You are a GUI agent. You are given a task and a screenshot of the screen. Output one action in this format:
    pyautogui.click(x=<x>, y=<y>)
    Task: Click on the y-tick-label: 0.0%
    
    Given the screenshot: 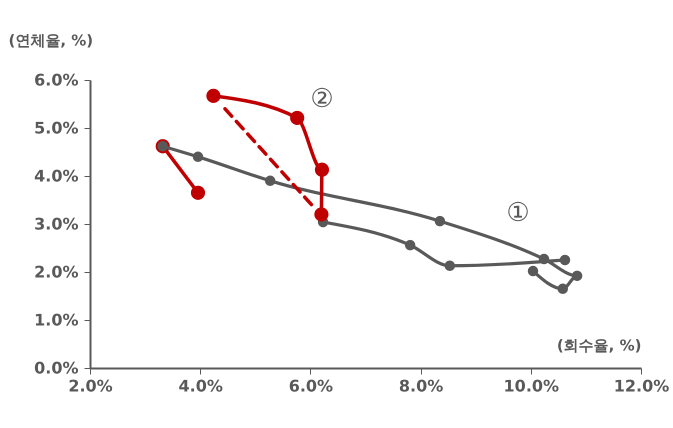 What is the action you would take?
    pyautogui.click(x=56, y=368)
    